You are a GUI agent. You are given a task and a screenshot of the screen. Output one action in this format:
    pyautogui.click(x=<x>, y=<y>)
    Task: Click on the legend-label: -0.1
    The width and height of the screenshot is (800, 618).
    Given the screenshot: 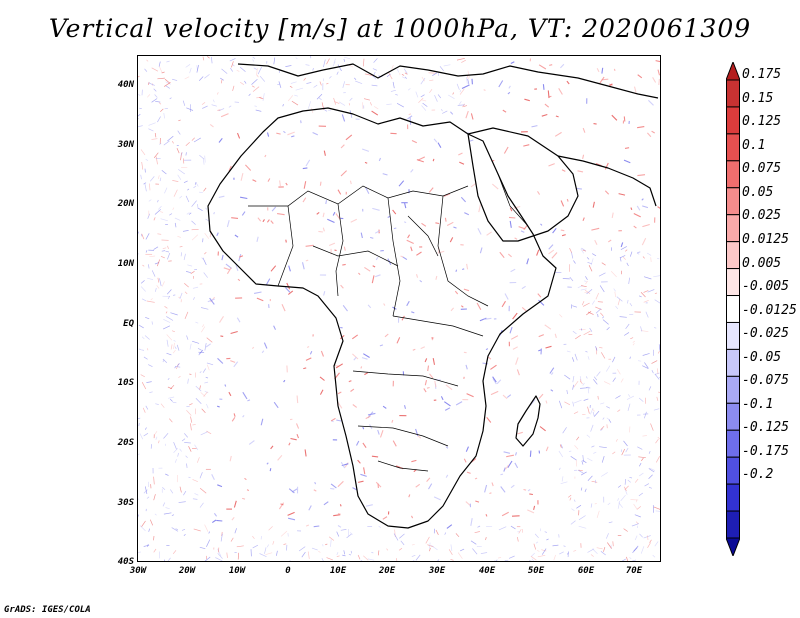 What is the action you would take?
    pyautogui.click(x=758, y=404)
    